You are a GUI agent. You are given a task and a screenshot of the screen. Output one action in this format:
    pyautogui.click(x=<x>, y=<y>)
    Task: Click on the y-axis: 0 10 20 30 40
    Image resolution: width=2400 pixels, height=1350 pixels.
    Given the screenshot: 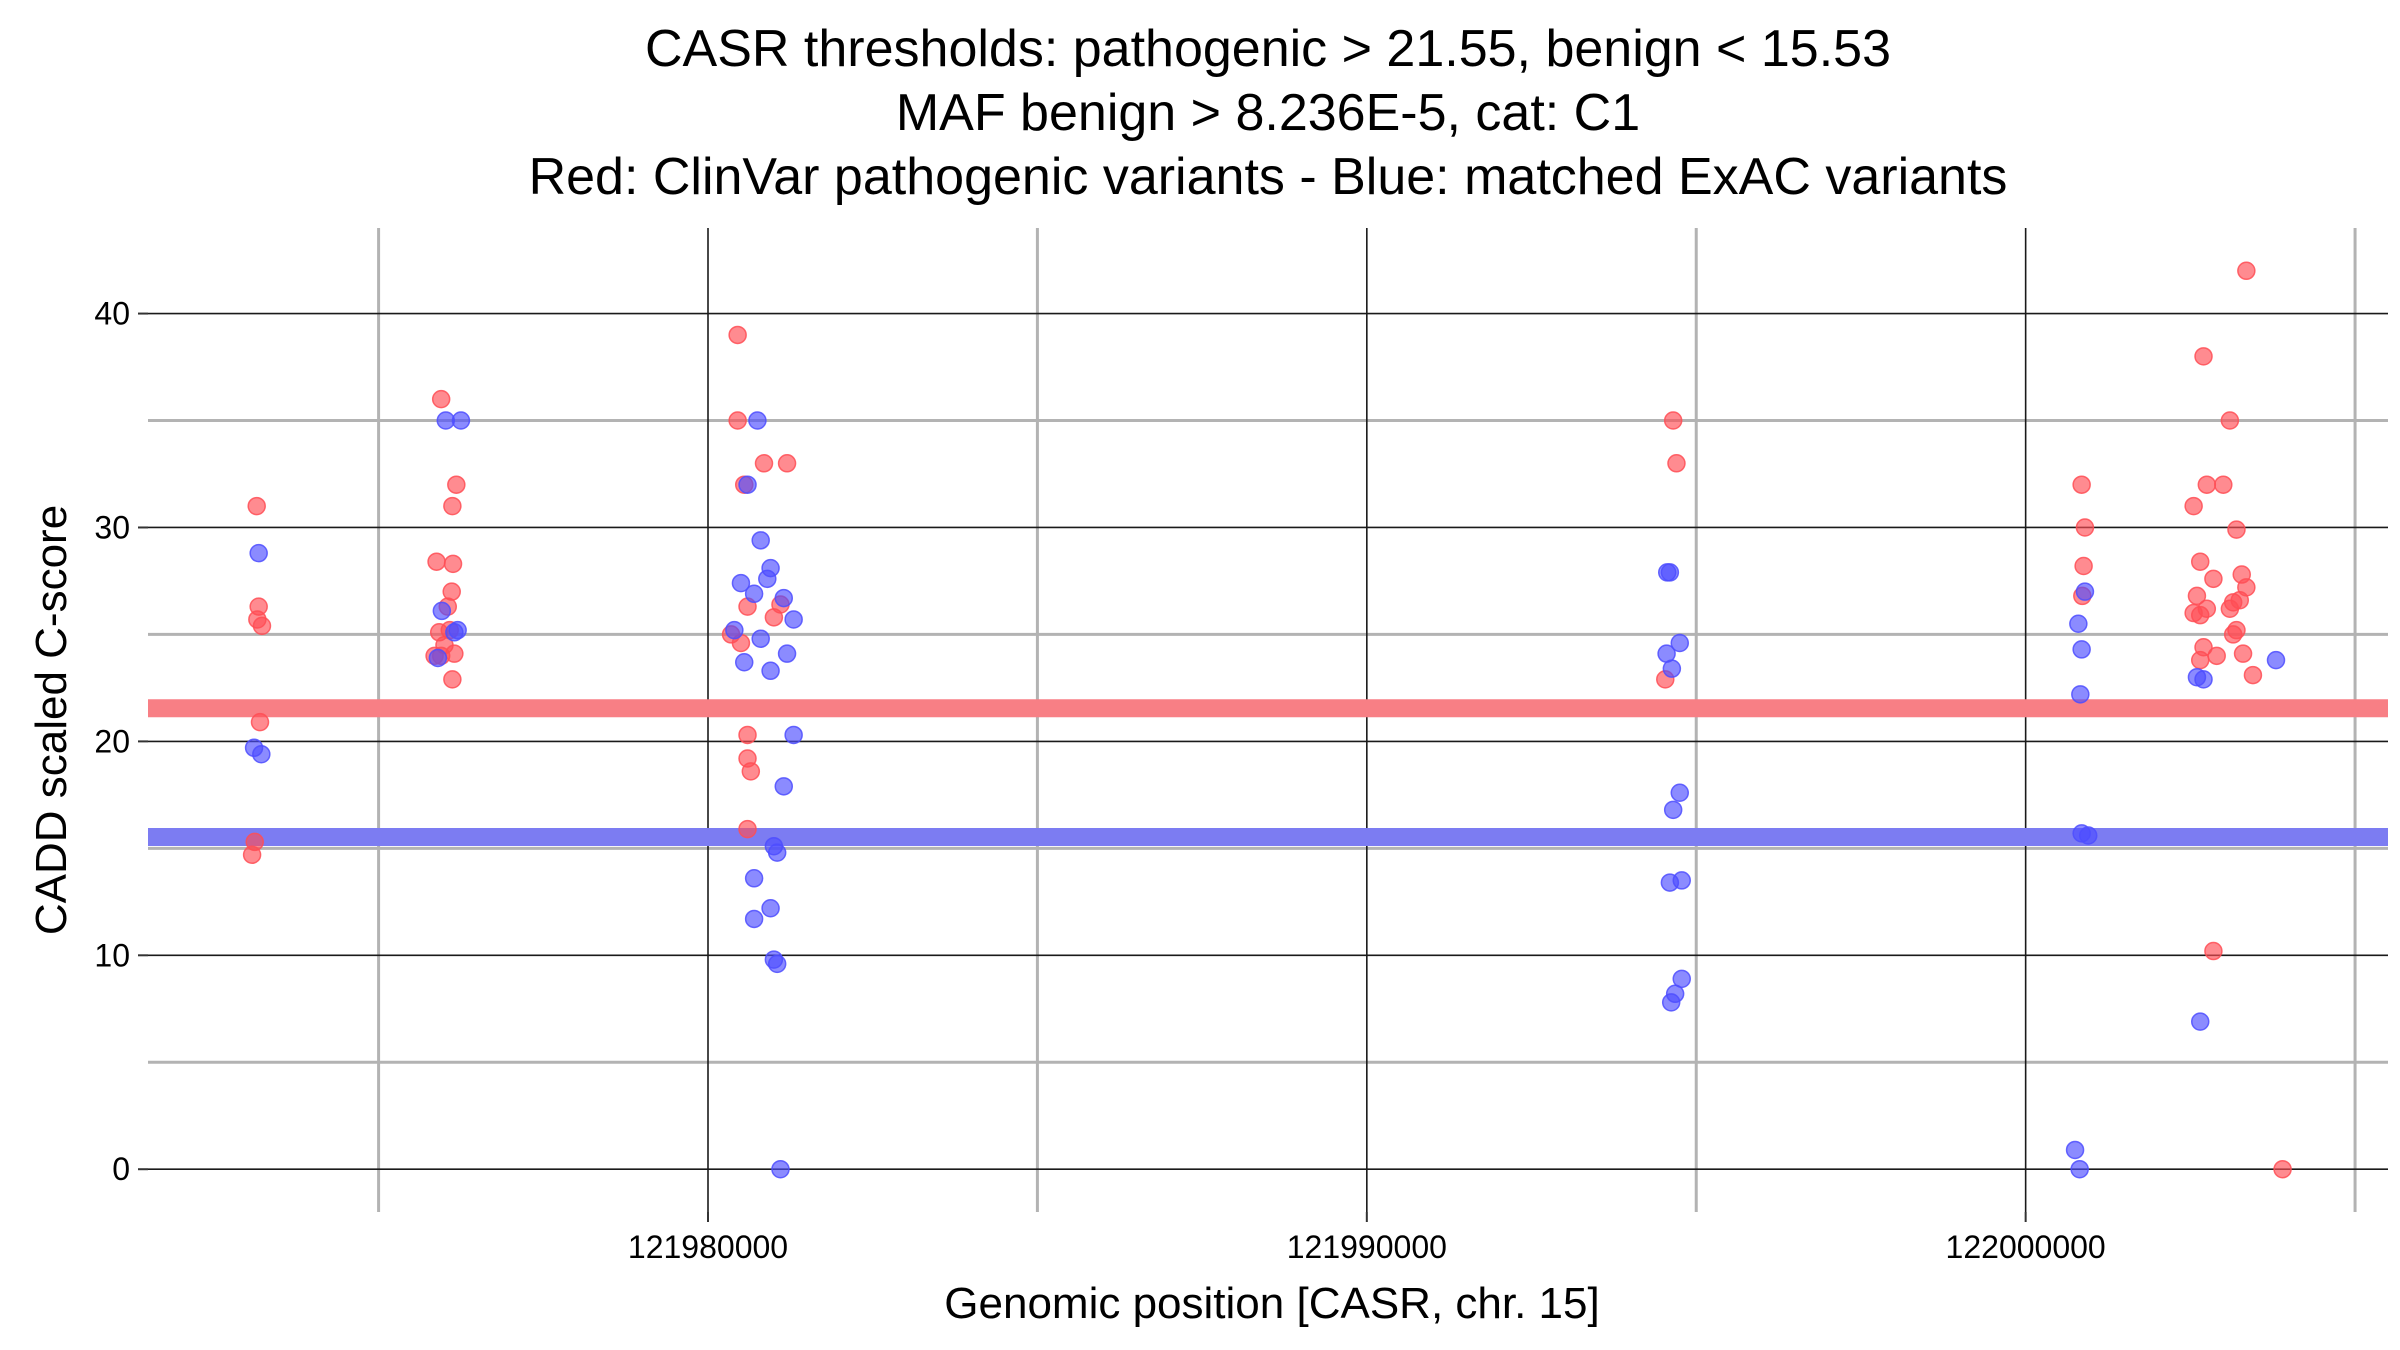 What is the action you would take?
    pyautogui.click(x=121, y=741)
    